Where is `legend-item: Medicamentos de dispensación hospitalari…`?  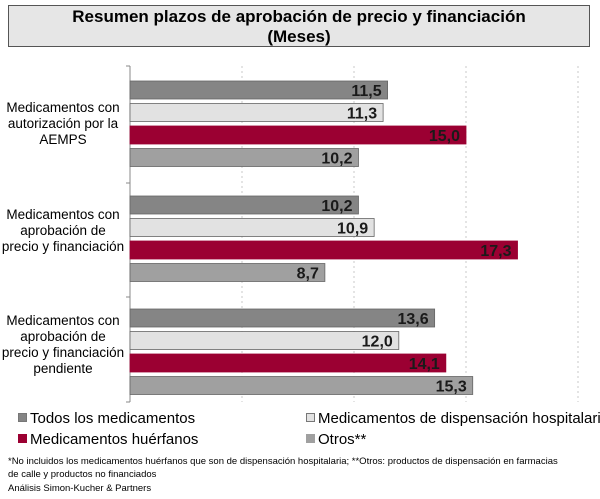 legend-item: Medicamentos de dispensación hospitalari… is located at coordinates (453, 418).